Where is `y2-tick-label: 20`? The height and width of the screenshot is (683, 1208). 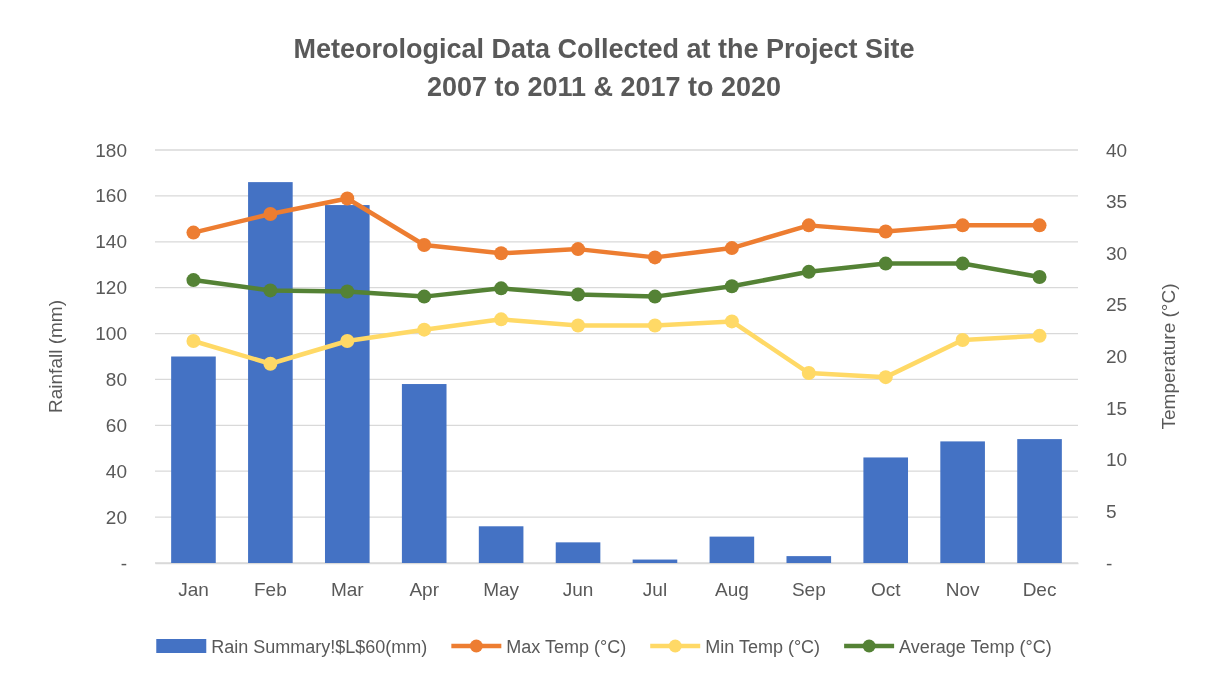 y2-tick-label: 20 is located at coordinates (1117, 357).